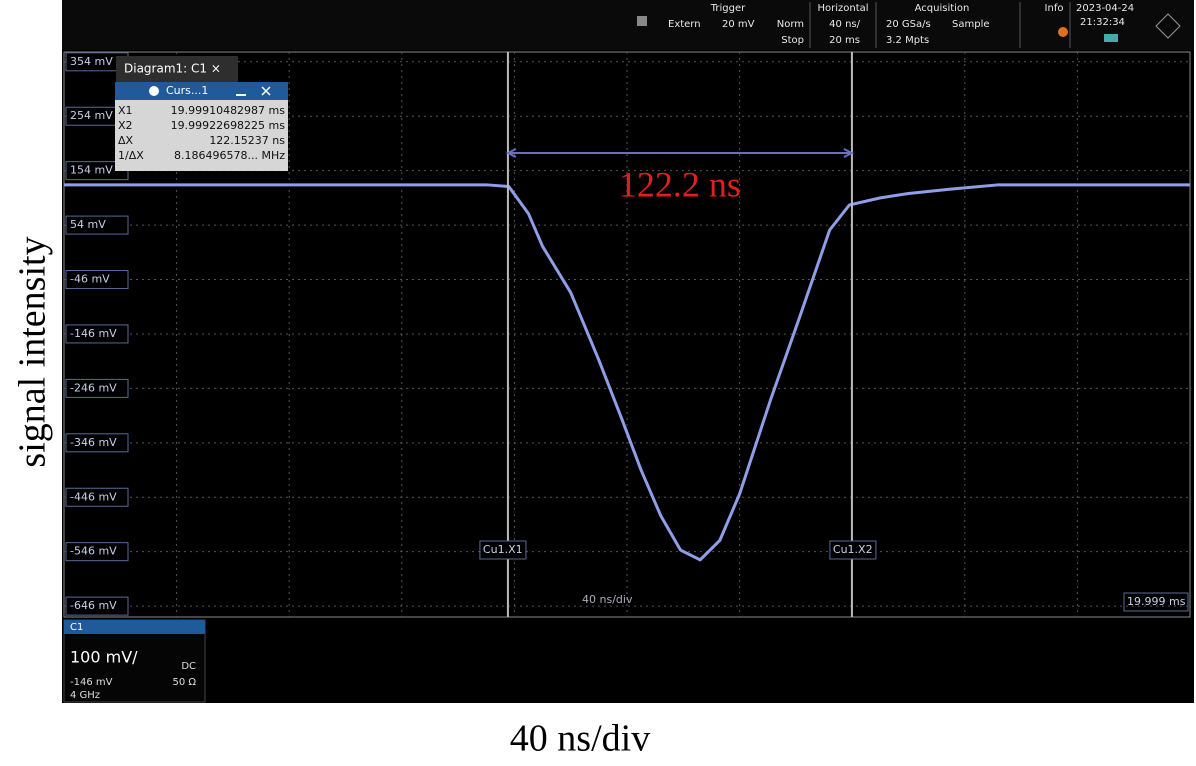  I want to click on status-icon, so click(1111, 38).